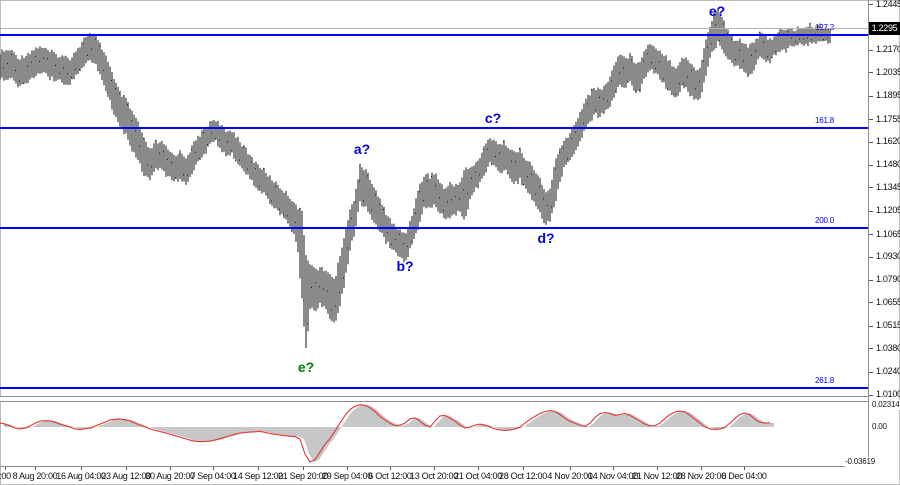  I want to click on price-axis-label: 1.1755, so click(888, 118).